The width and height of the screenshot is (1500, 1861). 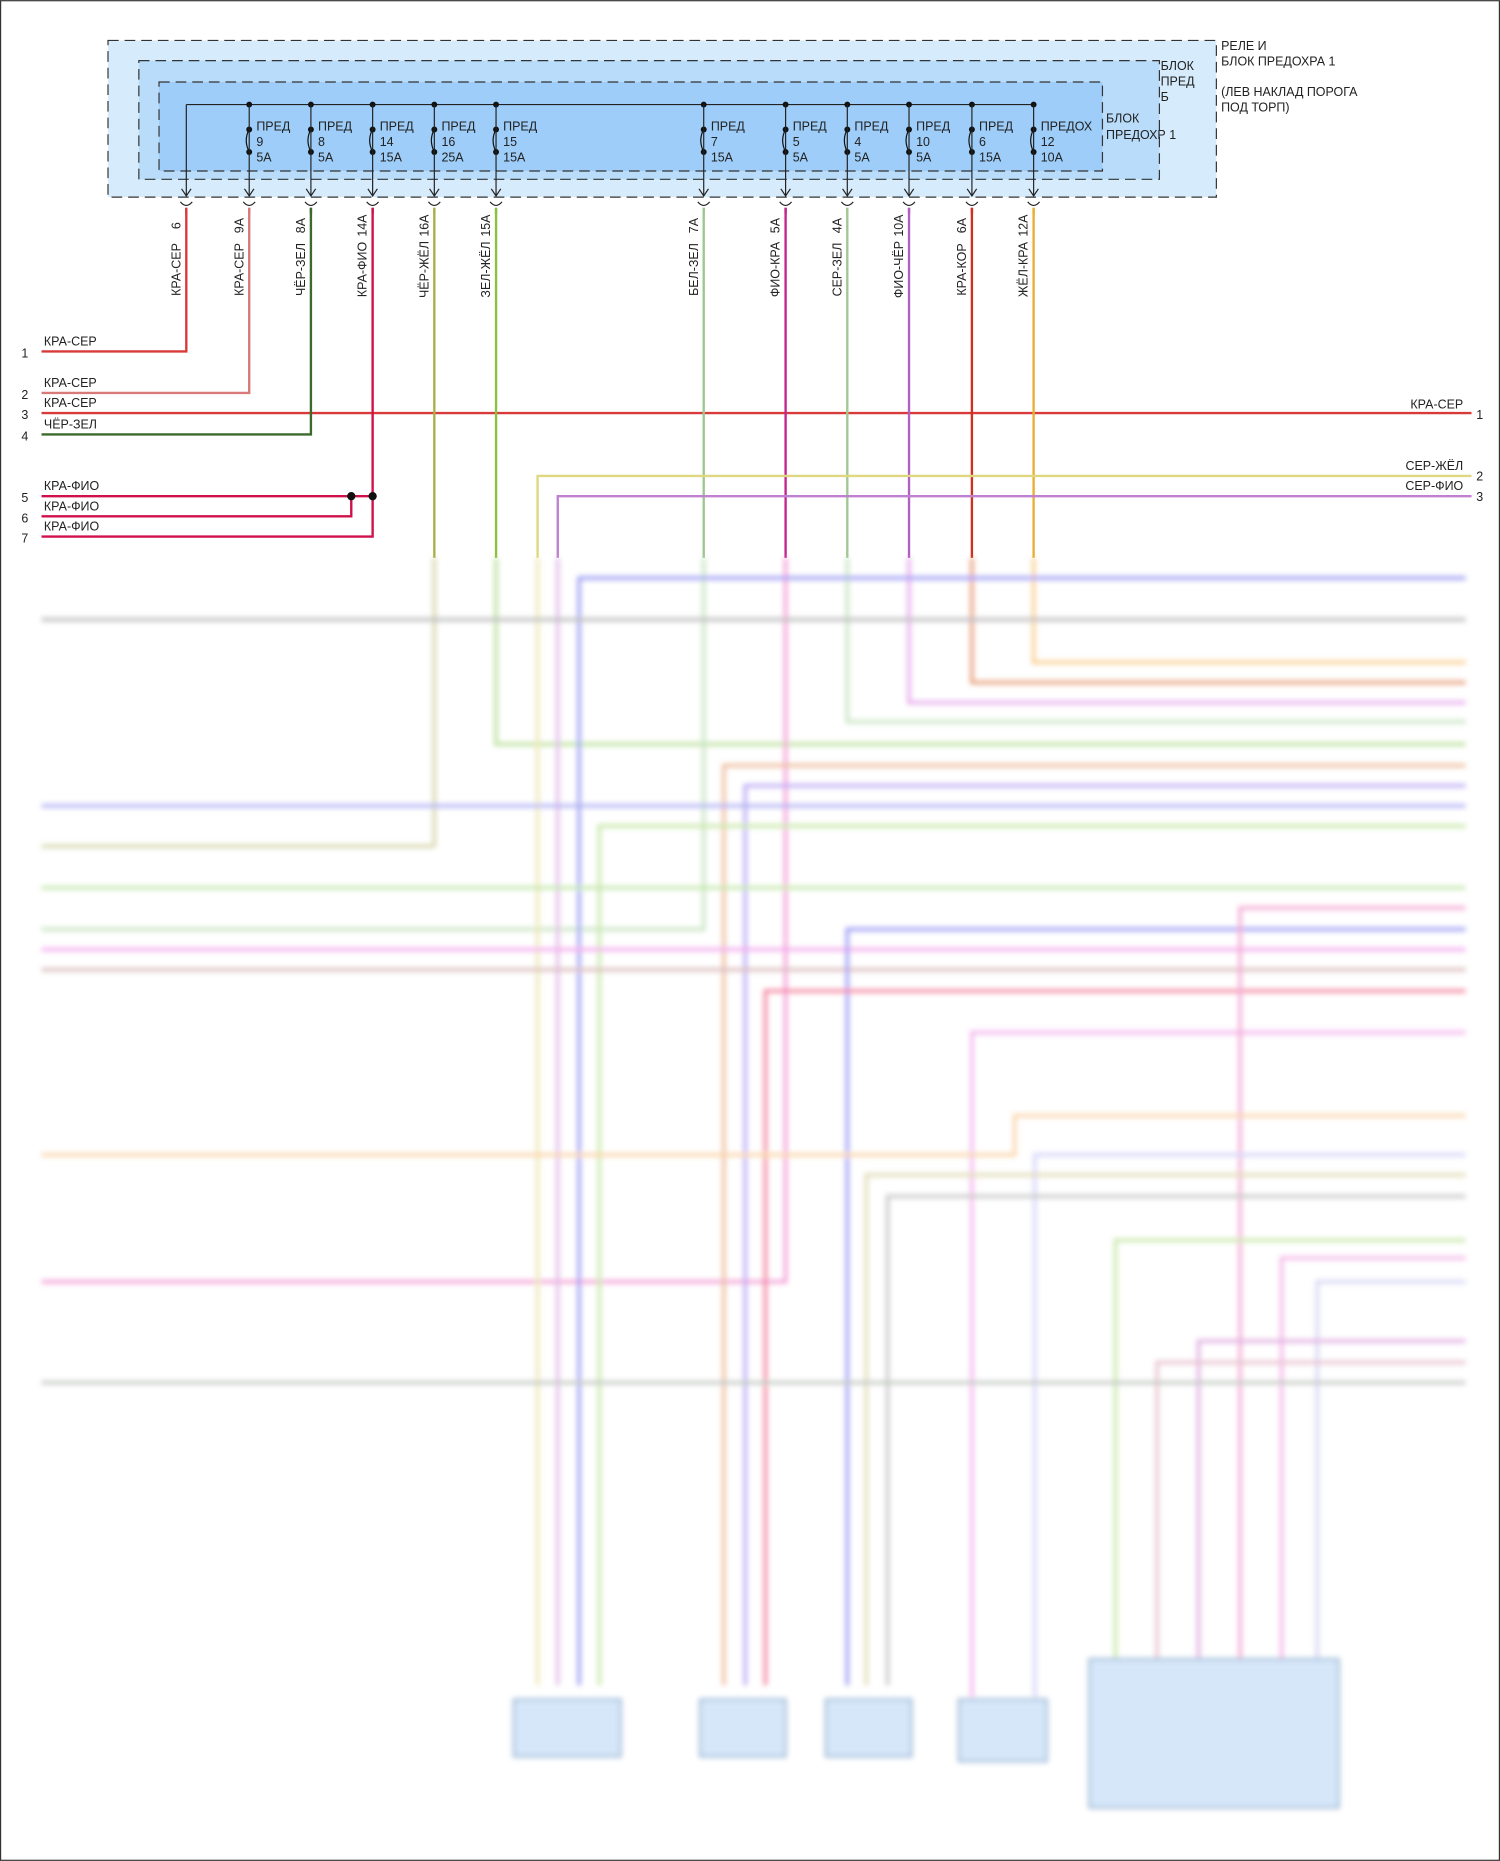 What do you see at coordinates (796, 142) in the screenshot?
I see `fuse-number: 5` at bounding box center [796, 142].